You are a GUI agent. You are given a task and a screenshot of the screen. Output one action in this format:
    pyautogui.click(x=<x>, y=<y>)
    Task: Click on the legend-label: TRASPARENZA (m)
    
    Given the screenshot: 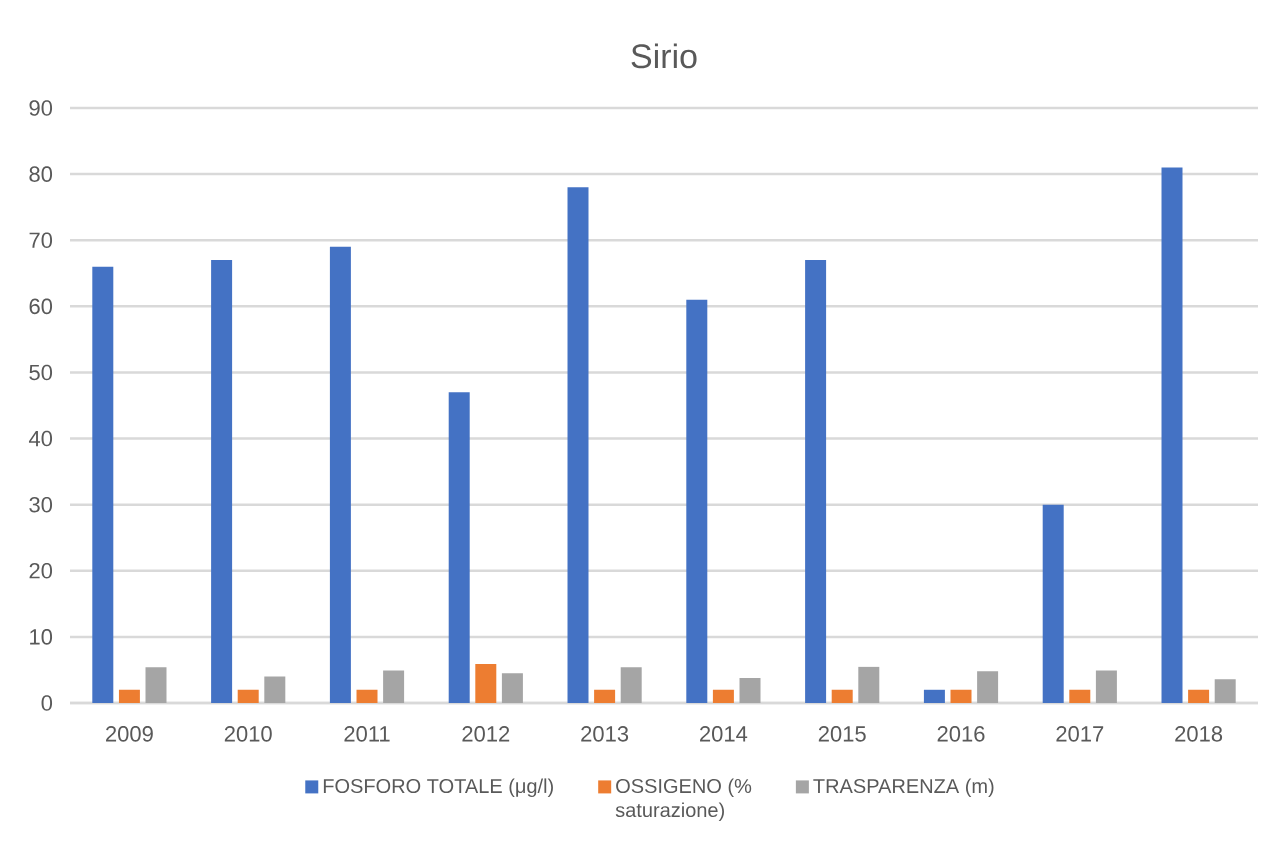 What is the action you would take?
    pyautogui.click(x=903, y=788)
    